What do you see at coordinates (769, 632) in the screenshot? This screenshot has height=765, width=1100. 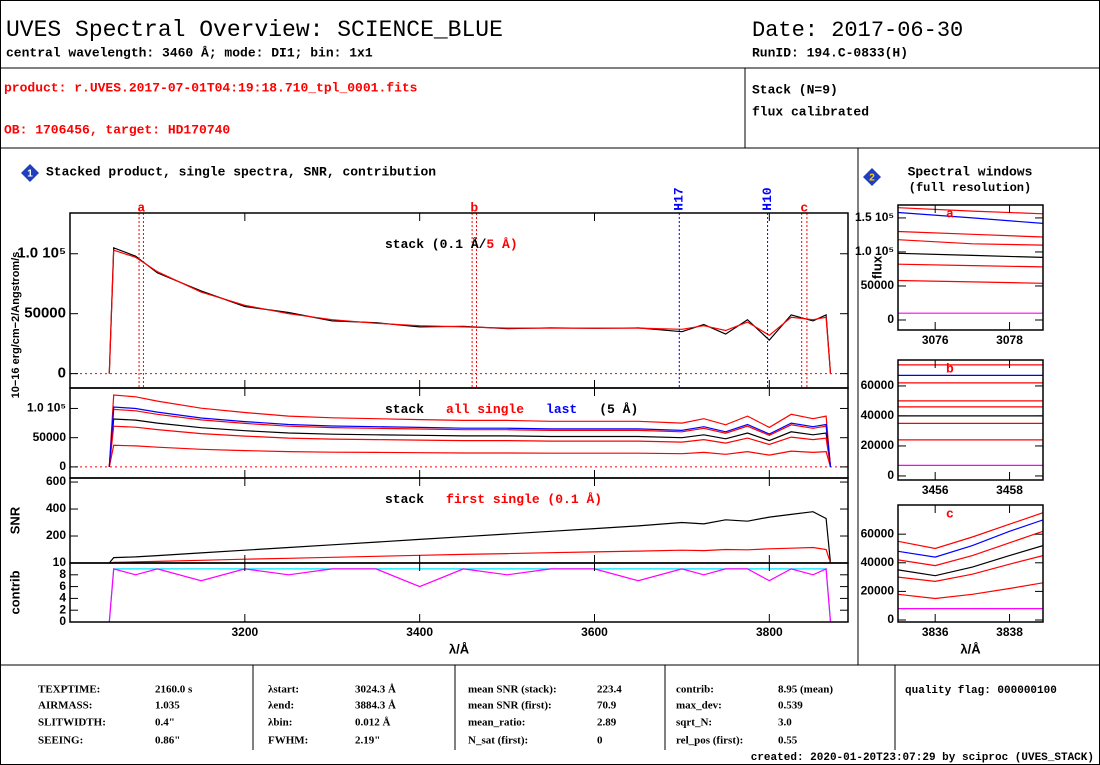 I see `x-tick-label: 3800` at bounding box center [769, 632].